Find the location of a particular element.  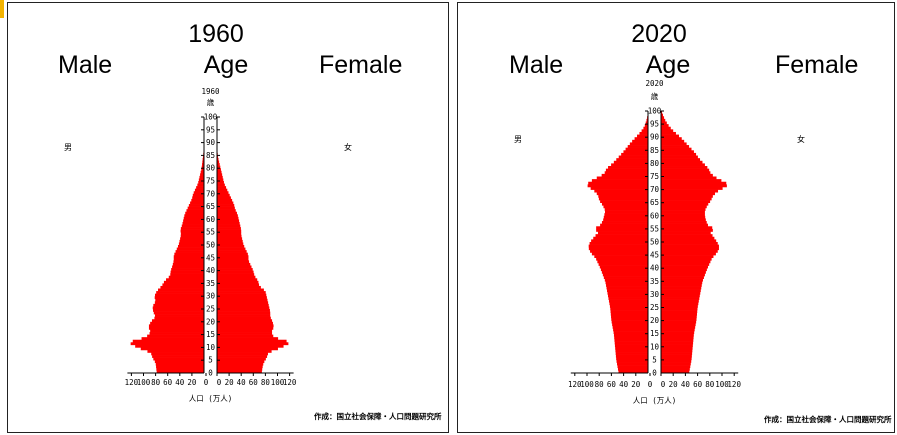

x-axis-label: 人口 (万人) is located at coordinates (655, 400).